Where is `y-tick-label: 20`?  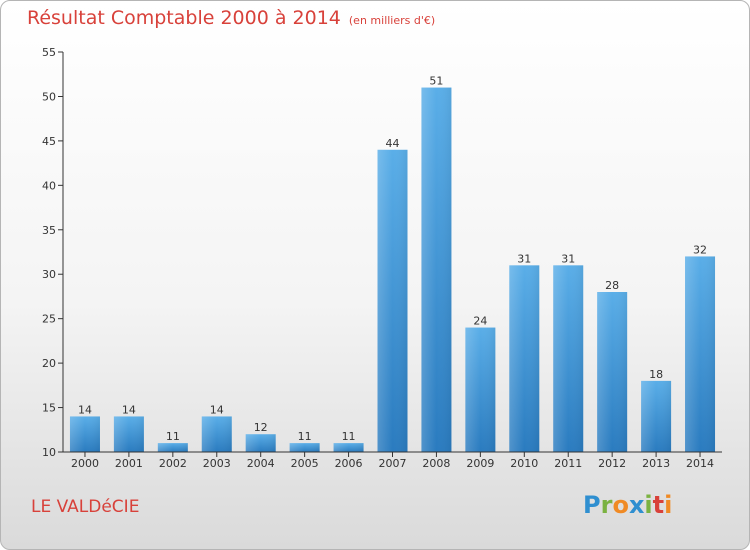 y-tick-label: 20 is located at coordinates (49, 363).